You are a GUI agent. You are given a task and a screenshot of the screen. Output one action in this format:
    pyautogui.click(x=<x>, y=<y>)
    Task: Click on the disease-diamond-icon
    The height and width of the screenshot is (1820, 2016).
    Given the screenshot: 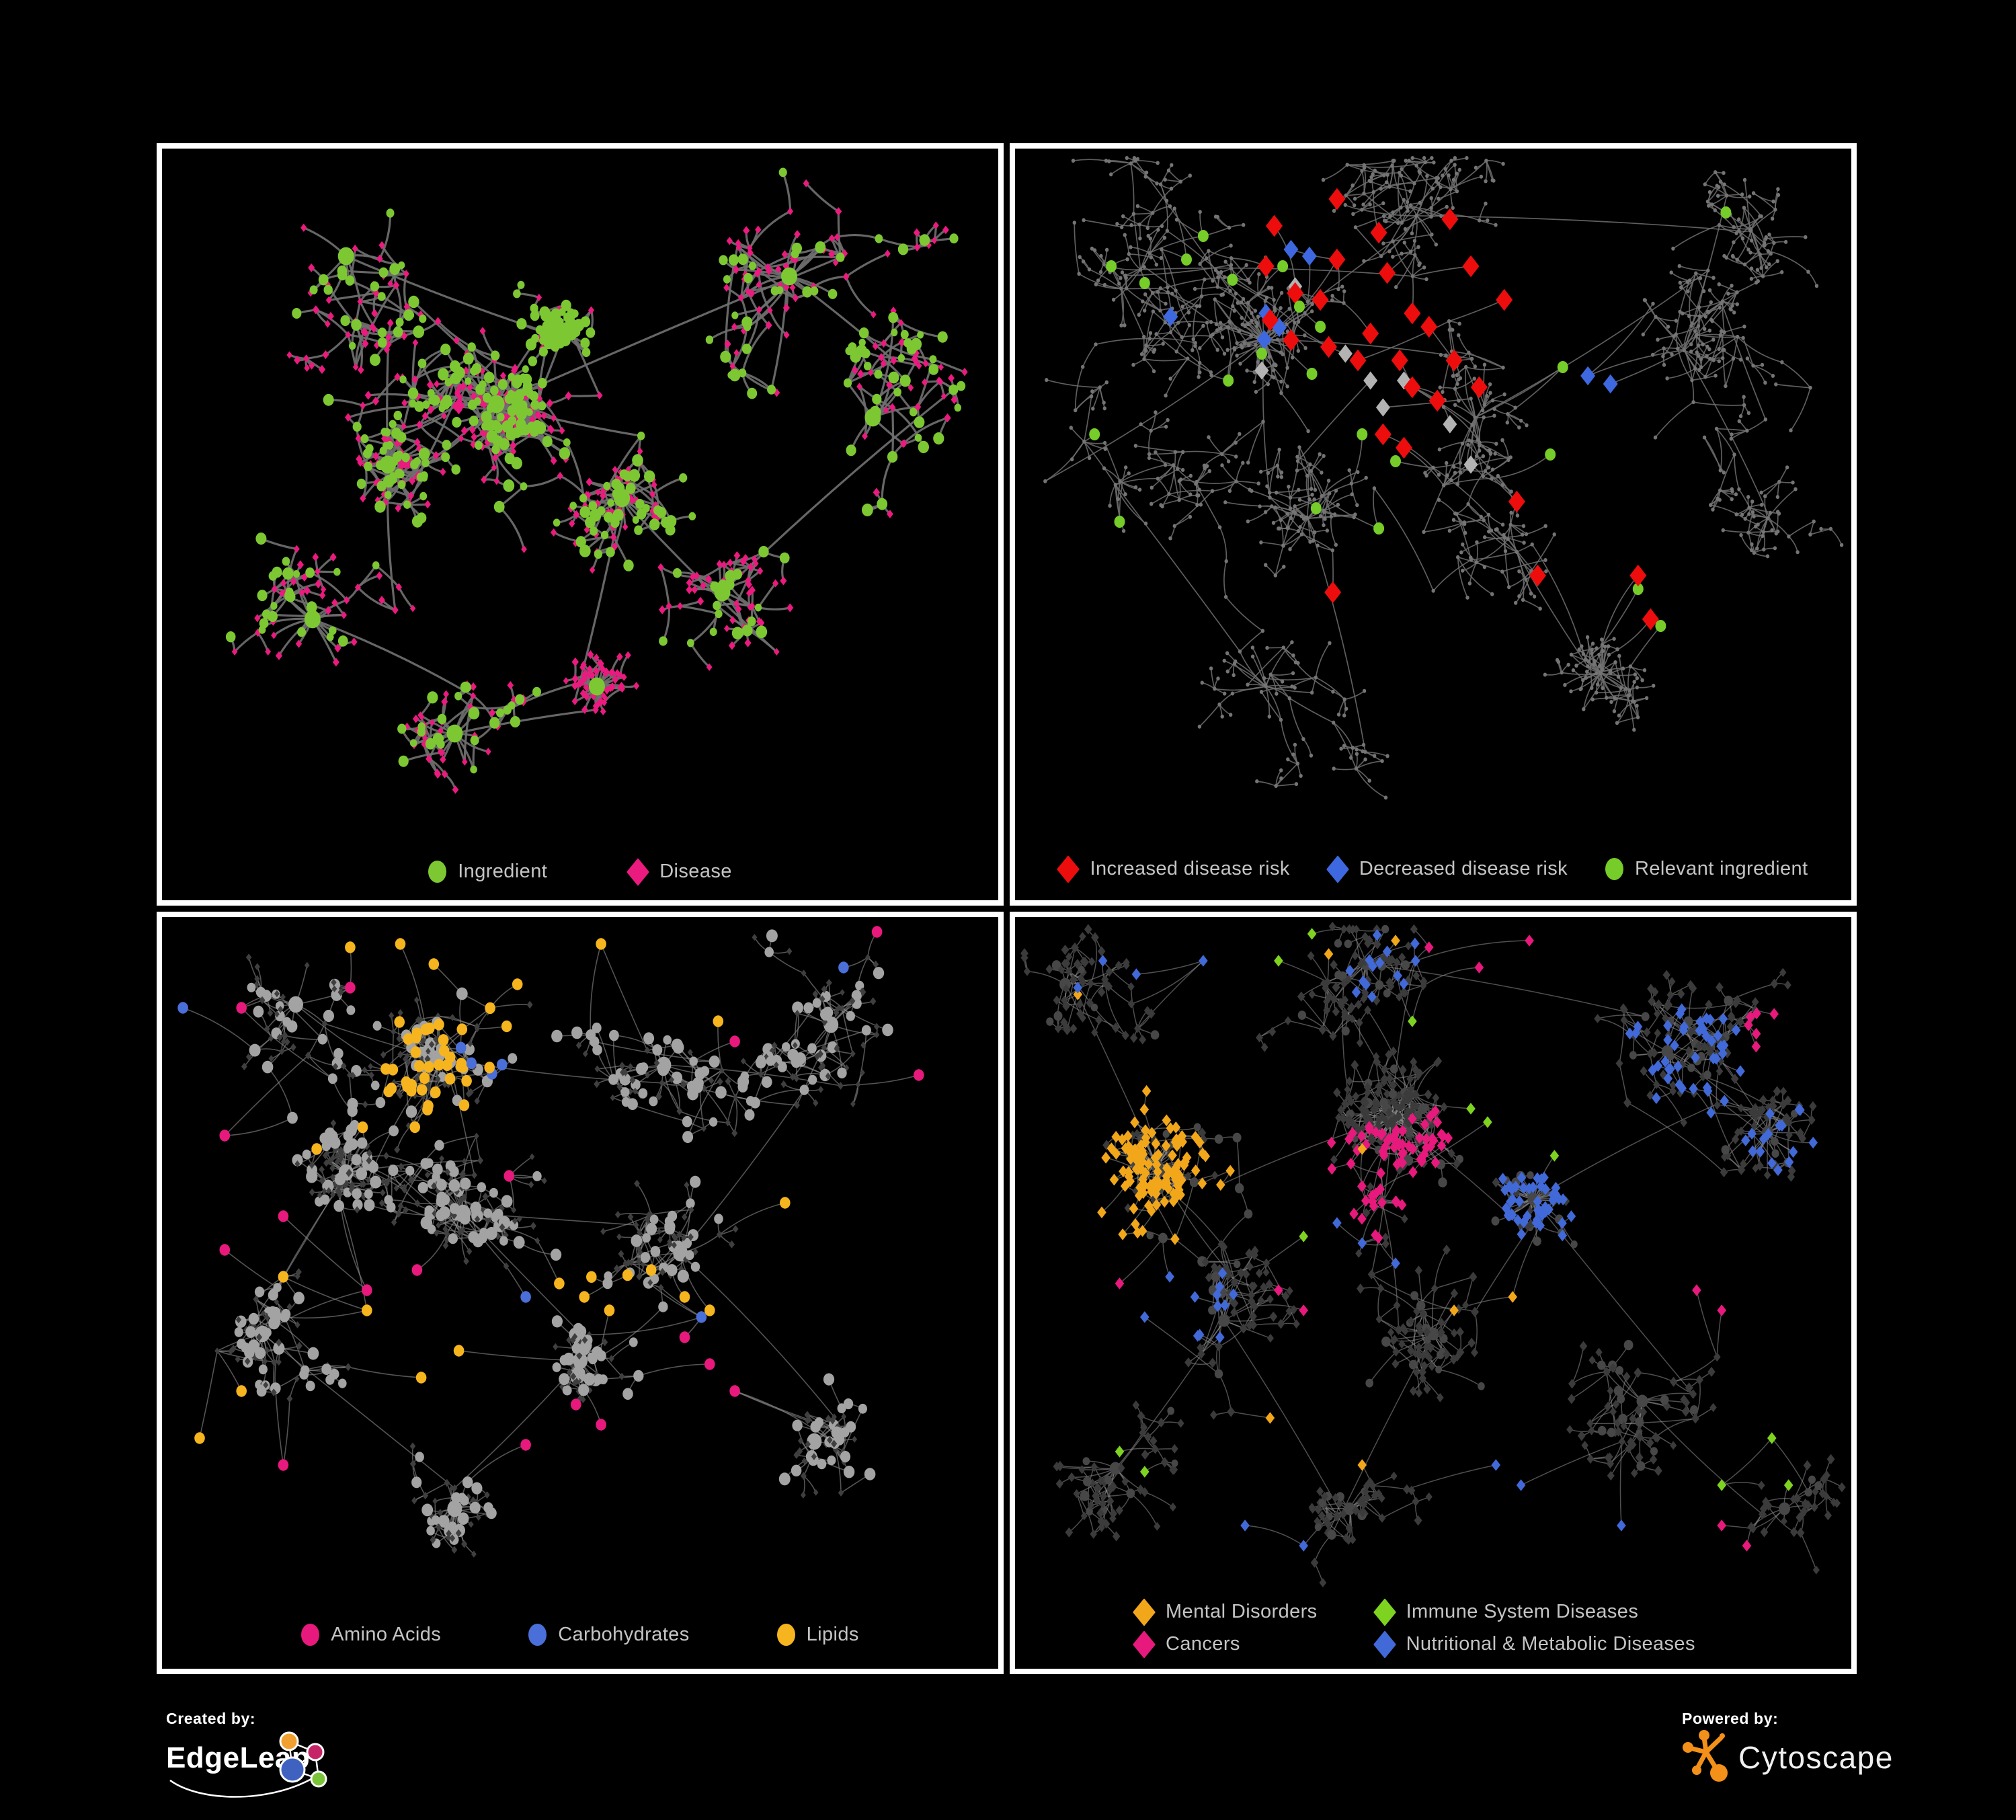 What is the action you would take?
    pyautogui.click(x=638, y=871)
    